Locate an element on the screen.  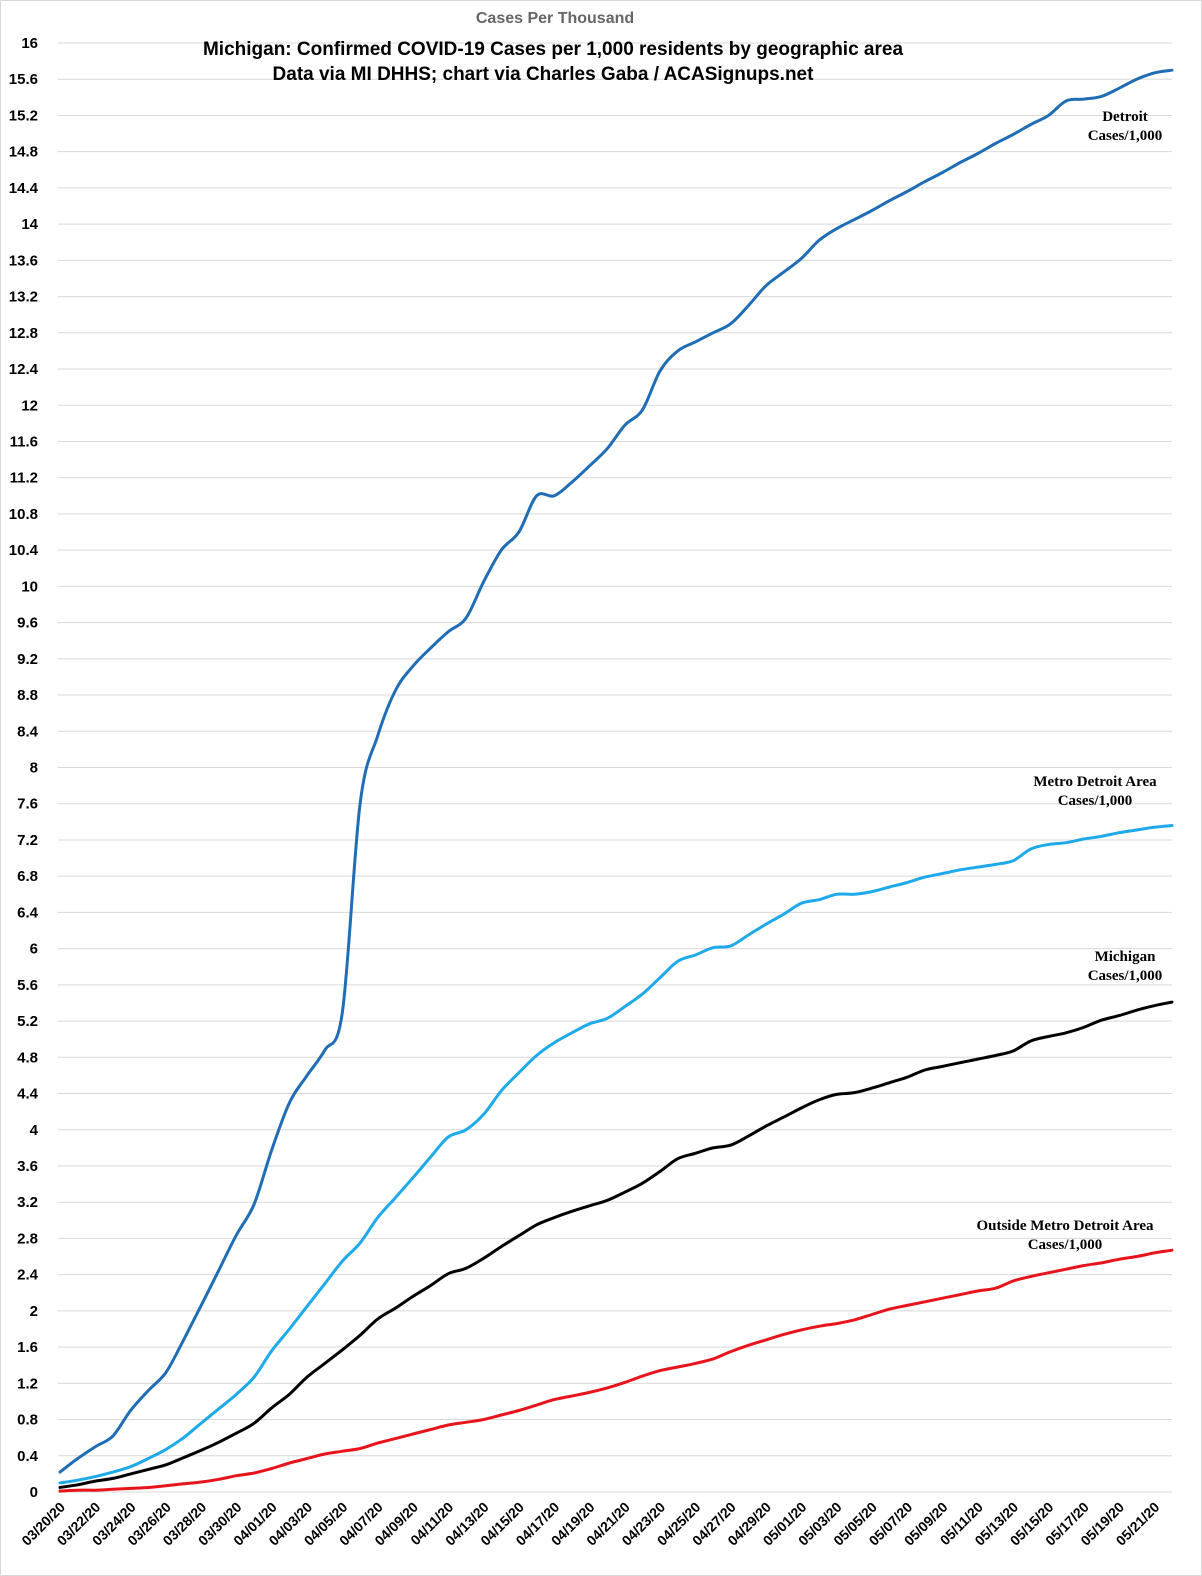
y-tick-label: 5.2 is located at coordinates (27, 1021).